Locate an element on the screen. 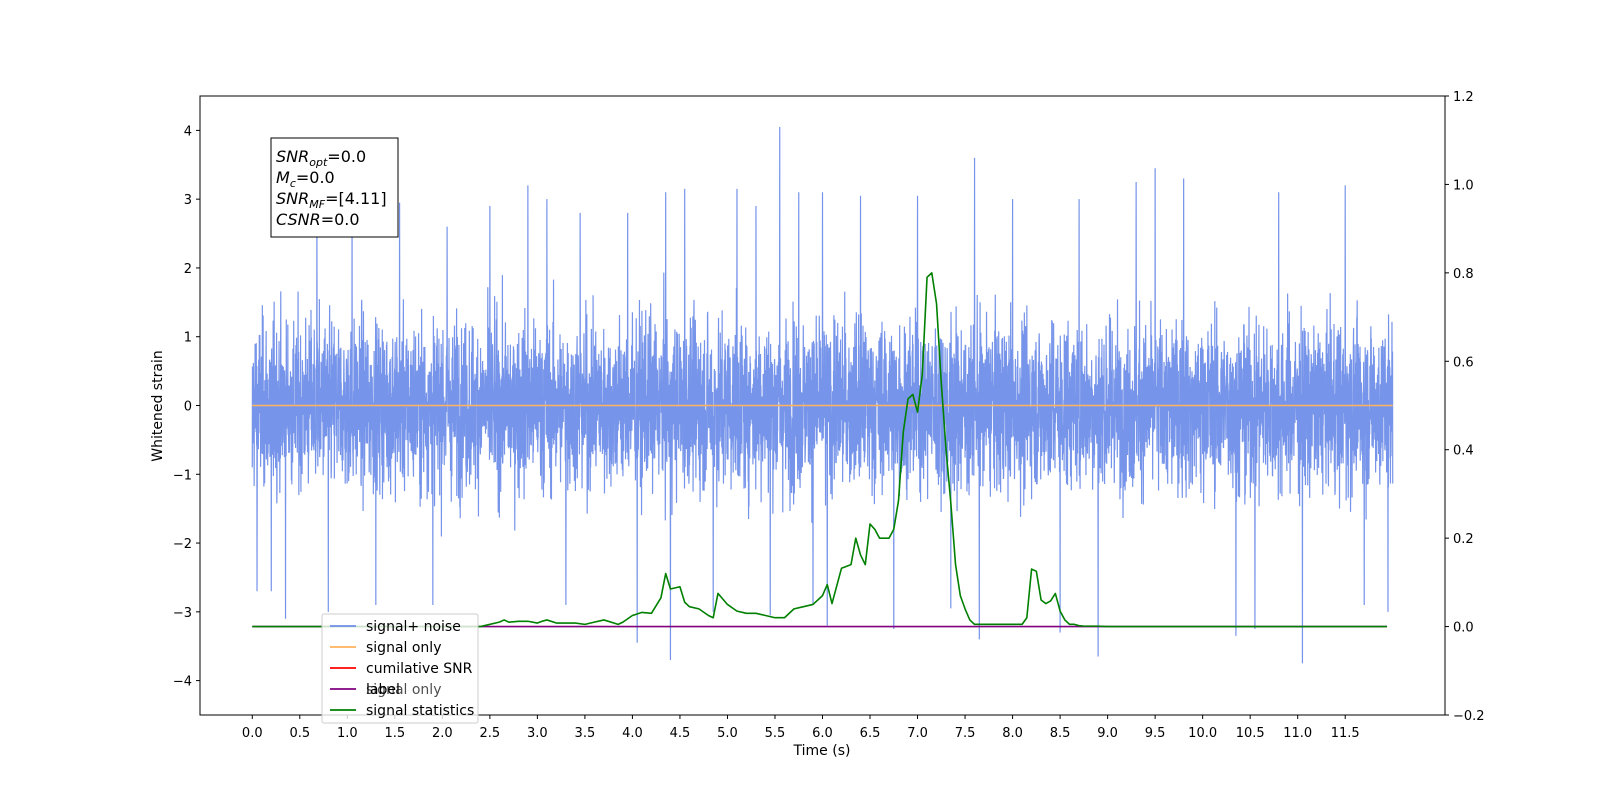  legend-label: signal only is located at coordinates (403, 648).